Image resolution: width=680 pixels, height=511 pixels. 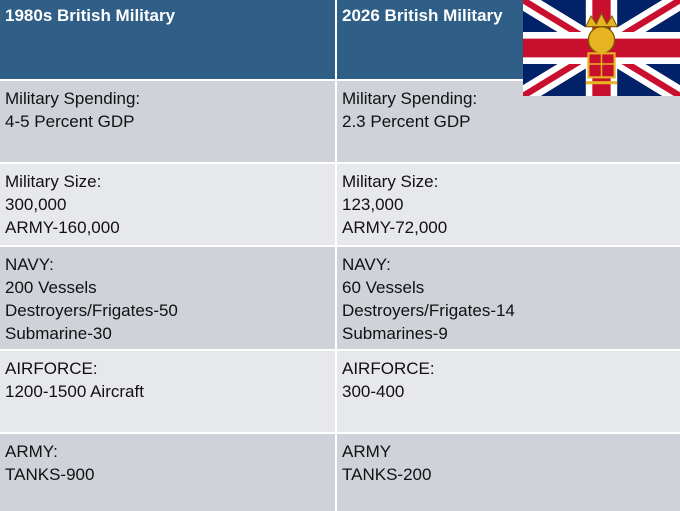 What do you see at coordinates (383, 287) in the screenshot?
I see `cell-text: 60 Vessels` at bounding box center [383, 287].